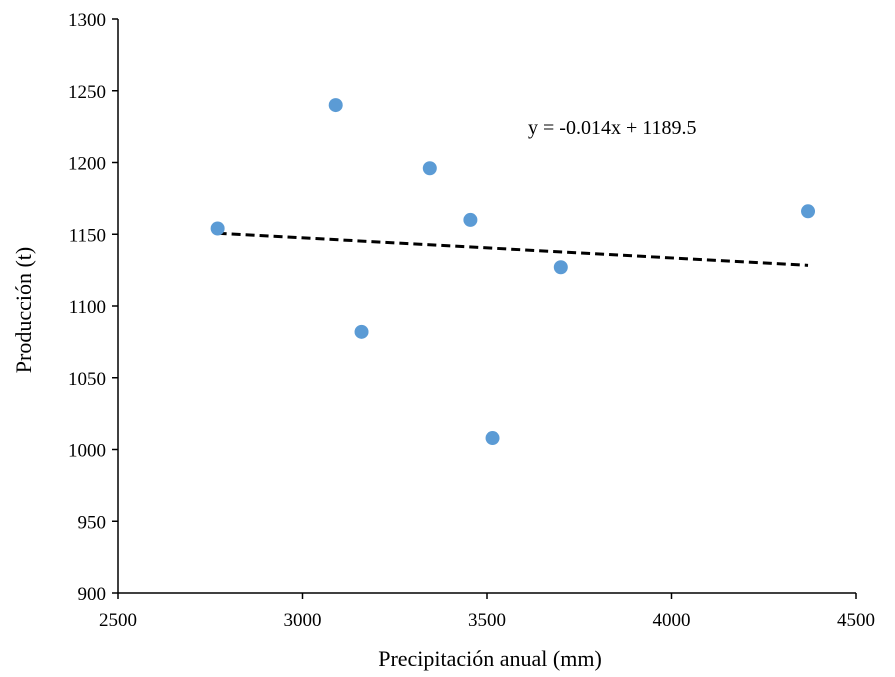 The image size is (895, 677). I want to click on x-tick-label: 2500, so click(118, 620).